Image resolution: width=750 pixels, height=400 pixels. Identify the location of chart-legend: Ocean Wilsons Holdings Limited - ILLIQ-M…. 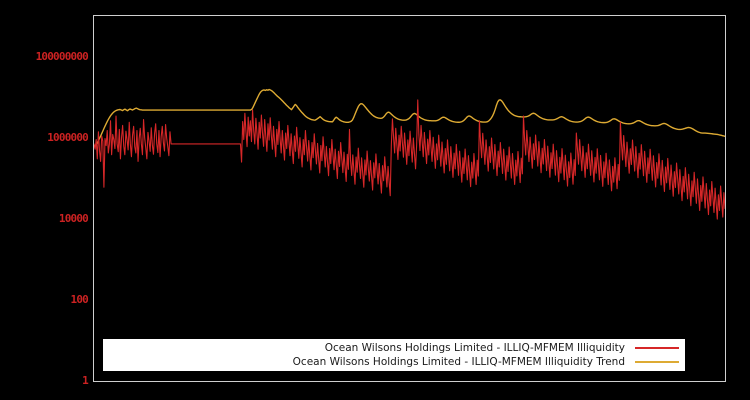
(394, 355).